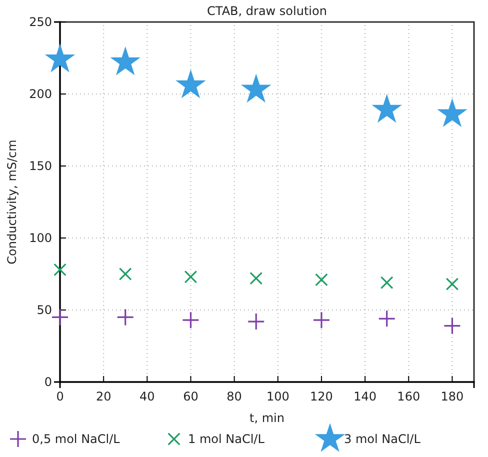 This screenshot has width=488, height=457. Describe the element at coordinates (76, 439) in the screenshot. I see `legend-label: 0,5 mol NaCl/L` at that location.